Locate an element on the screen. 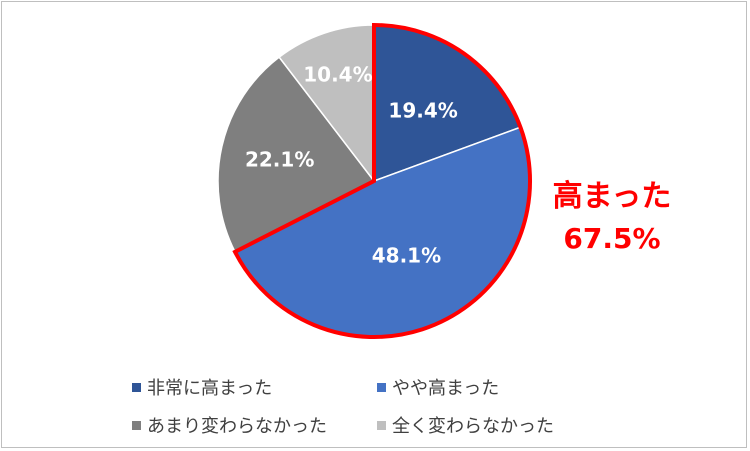 This screenshot has height=451, width=750. legend-item-not-much-changed: あまり変わらなかった is located at coordinates (254, 425).